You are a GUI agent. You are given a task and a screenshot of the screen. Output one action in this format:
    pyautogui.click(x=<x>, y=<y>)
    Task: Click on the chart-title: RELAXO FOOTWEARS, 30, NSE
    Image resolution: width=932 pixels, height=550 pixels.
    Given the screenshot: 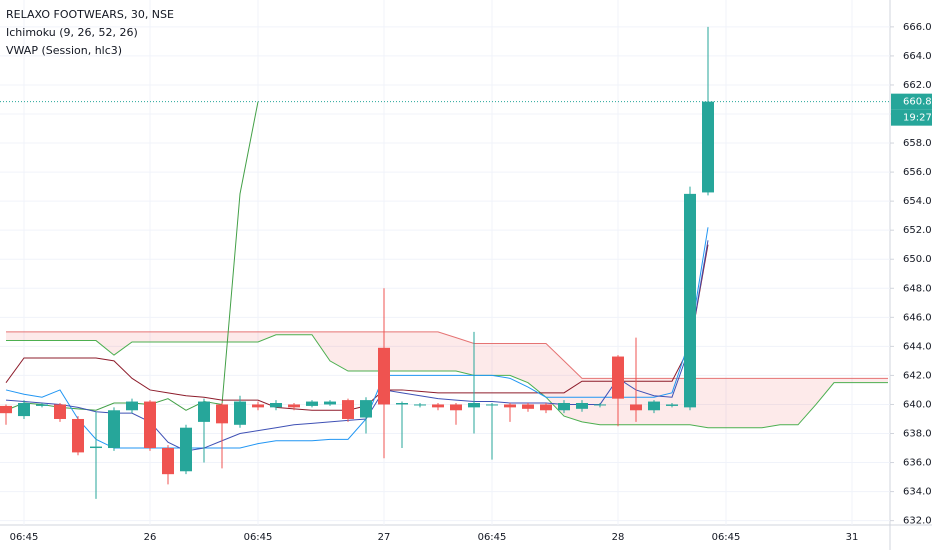 What is the action you would take?
    pyautogui.click(x=90, y=14)
    